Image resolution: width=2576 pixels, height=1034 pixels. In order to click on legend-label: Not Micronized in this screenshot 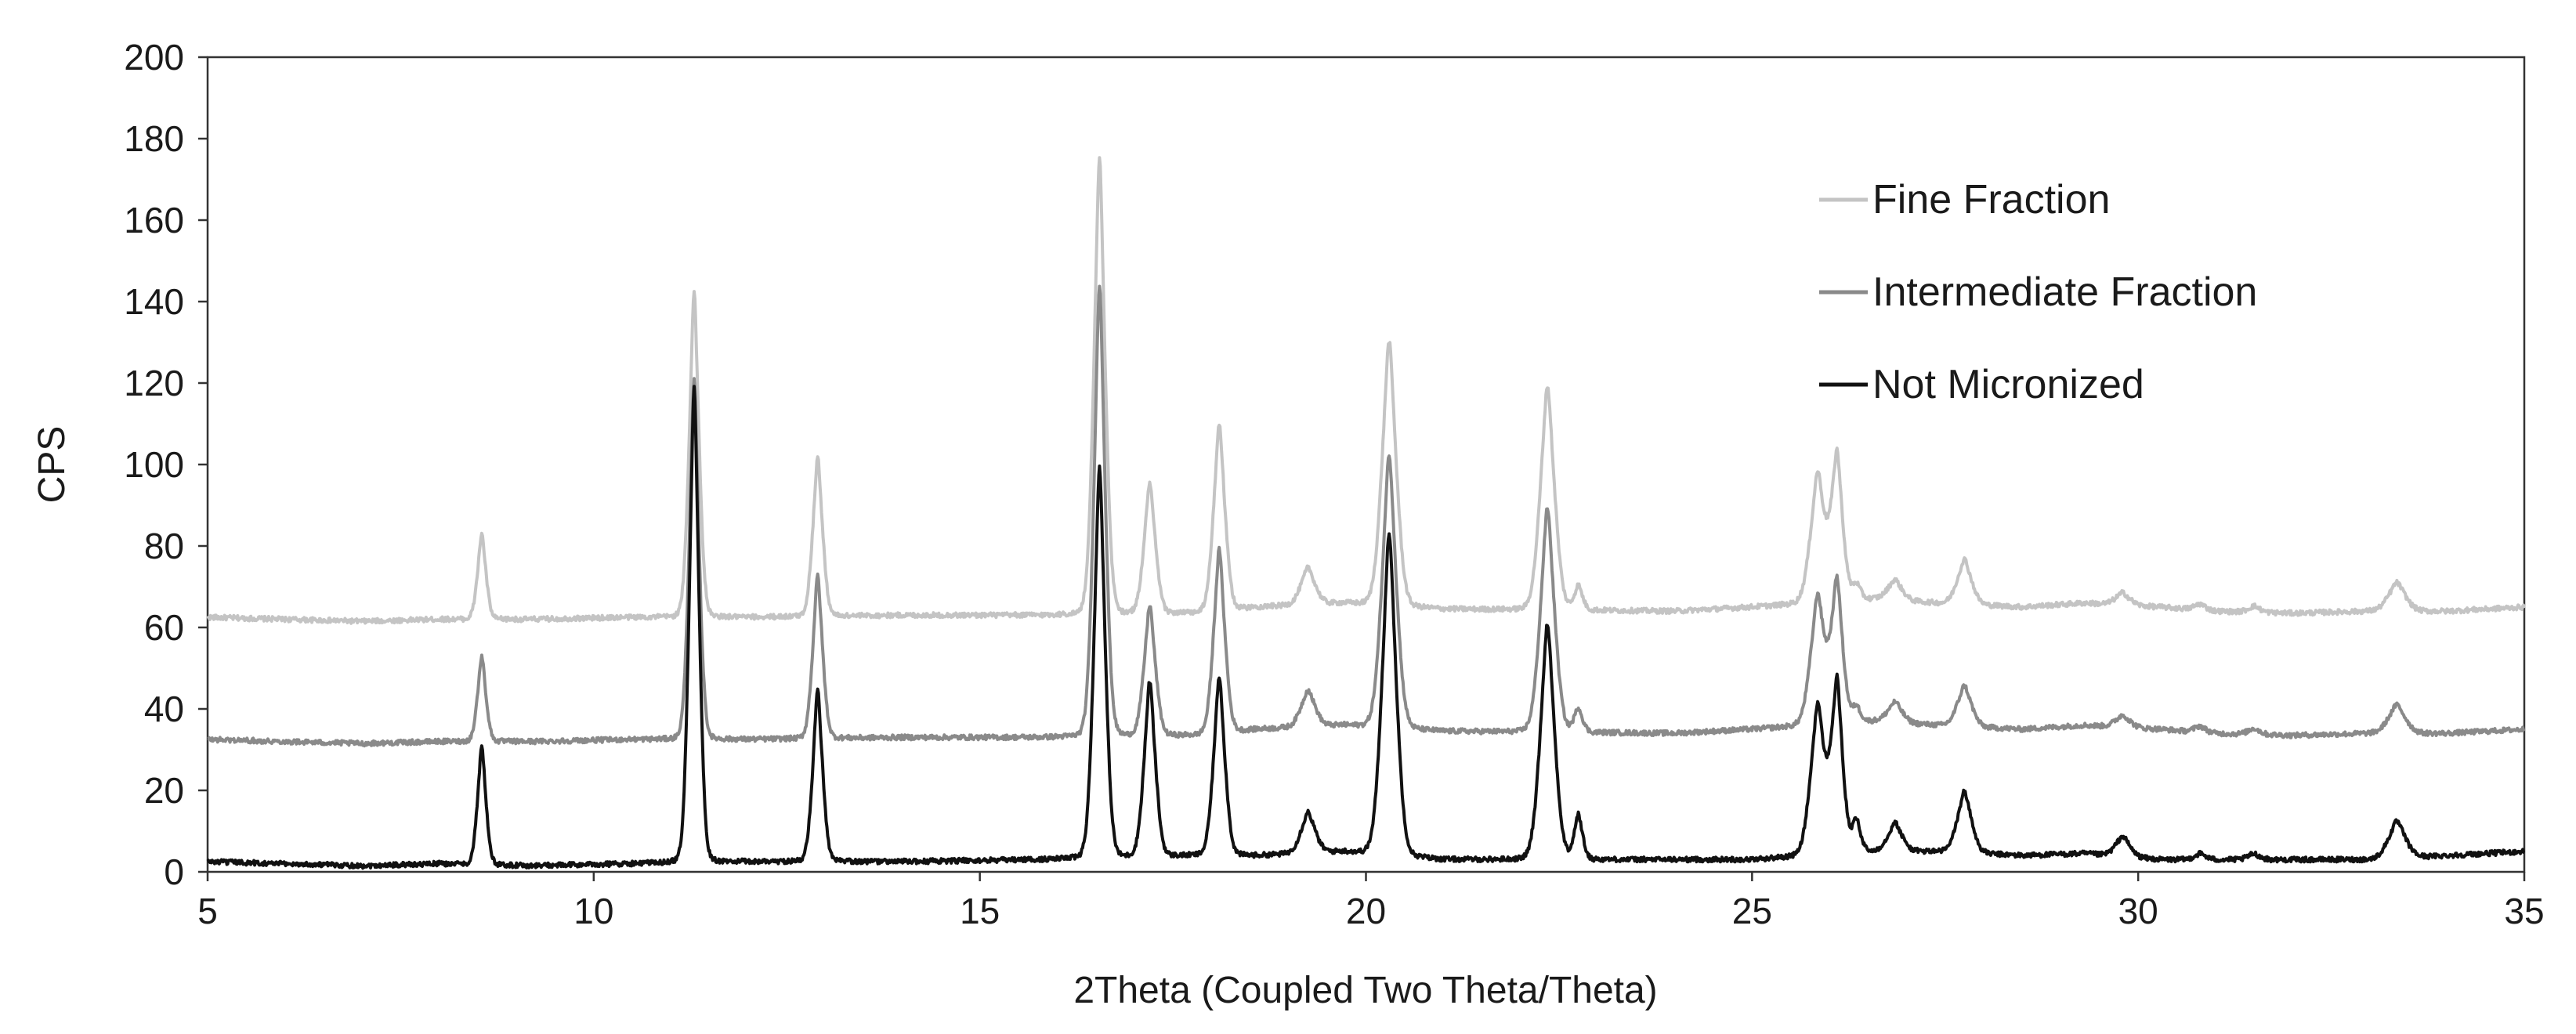, I will do `click(2008, 385)`.